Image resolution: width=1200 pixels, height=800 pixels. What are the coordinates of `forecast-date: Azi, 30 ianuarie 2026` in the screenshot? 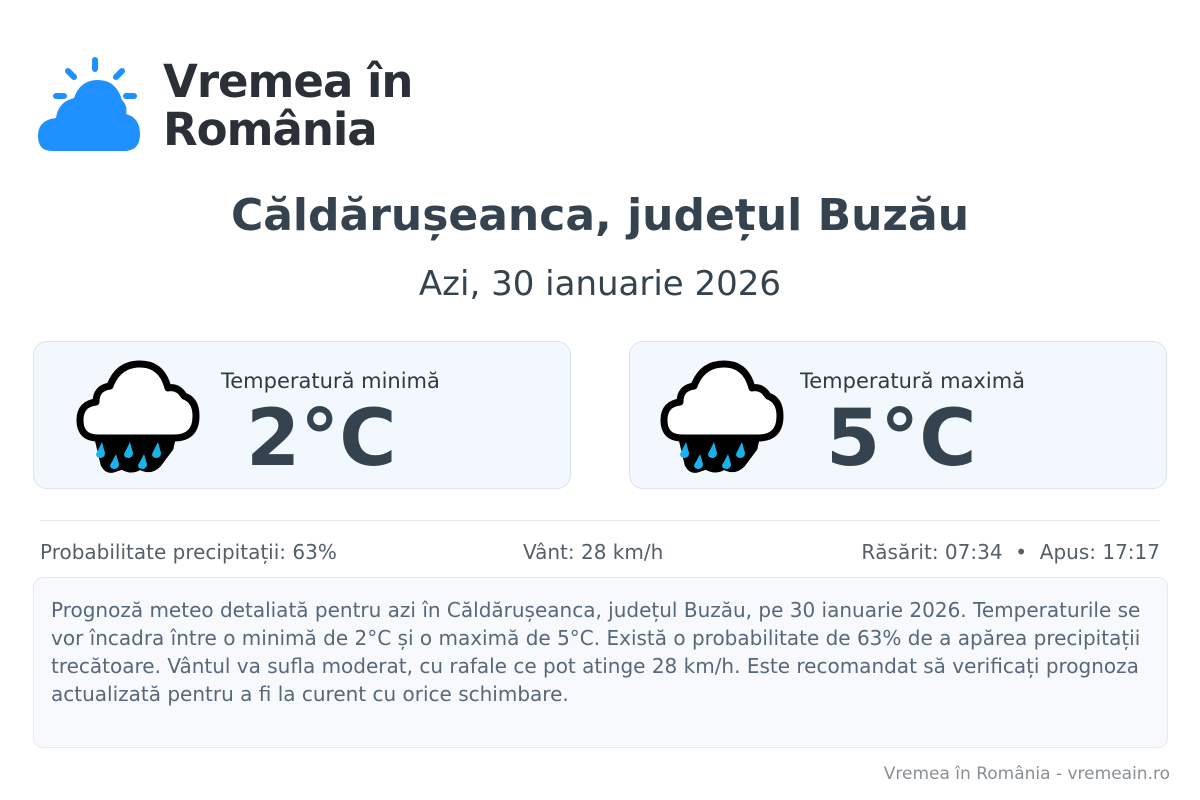 It's located at (600, 284).